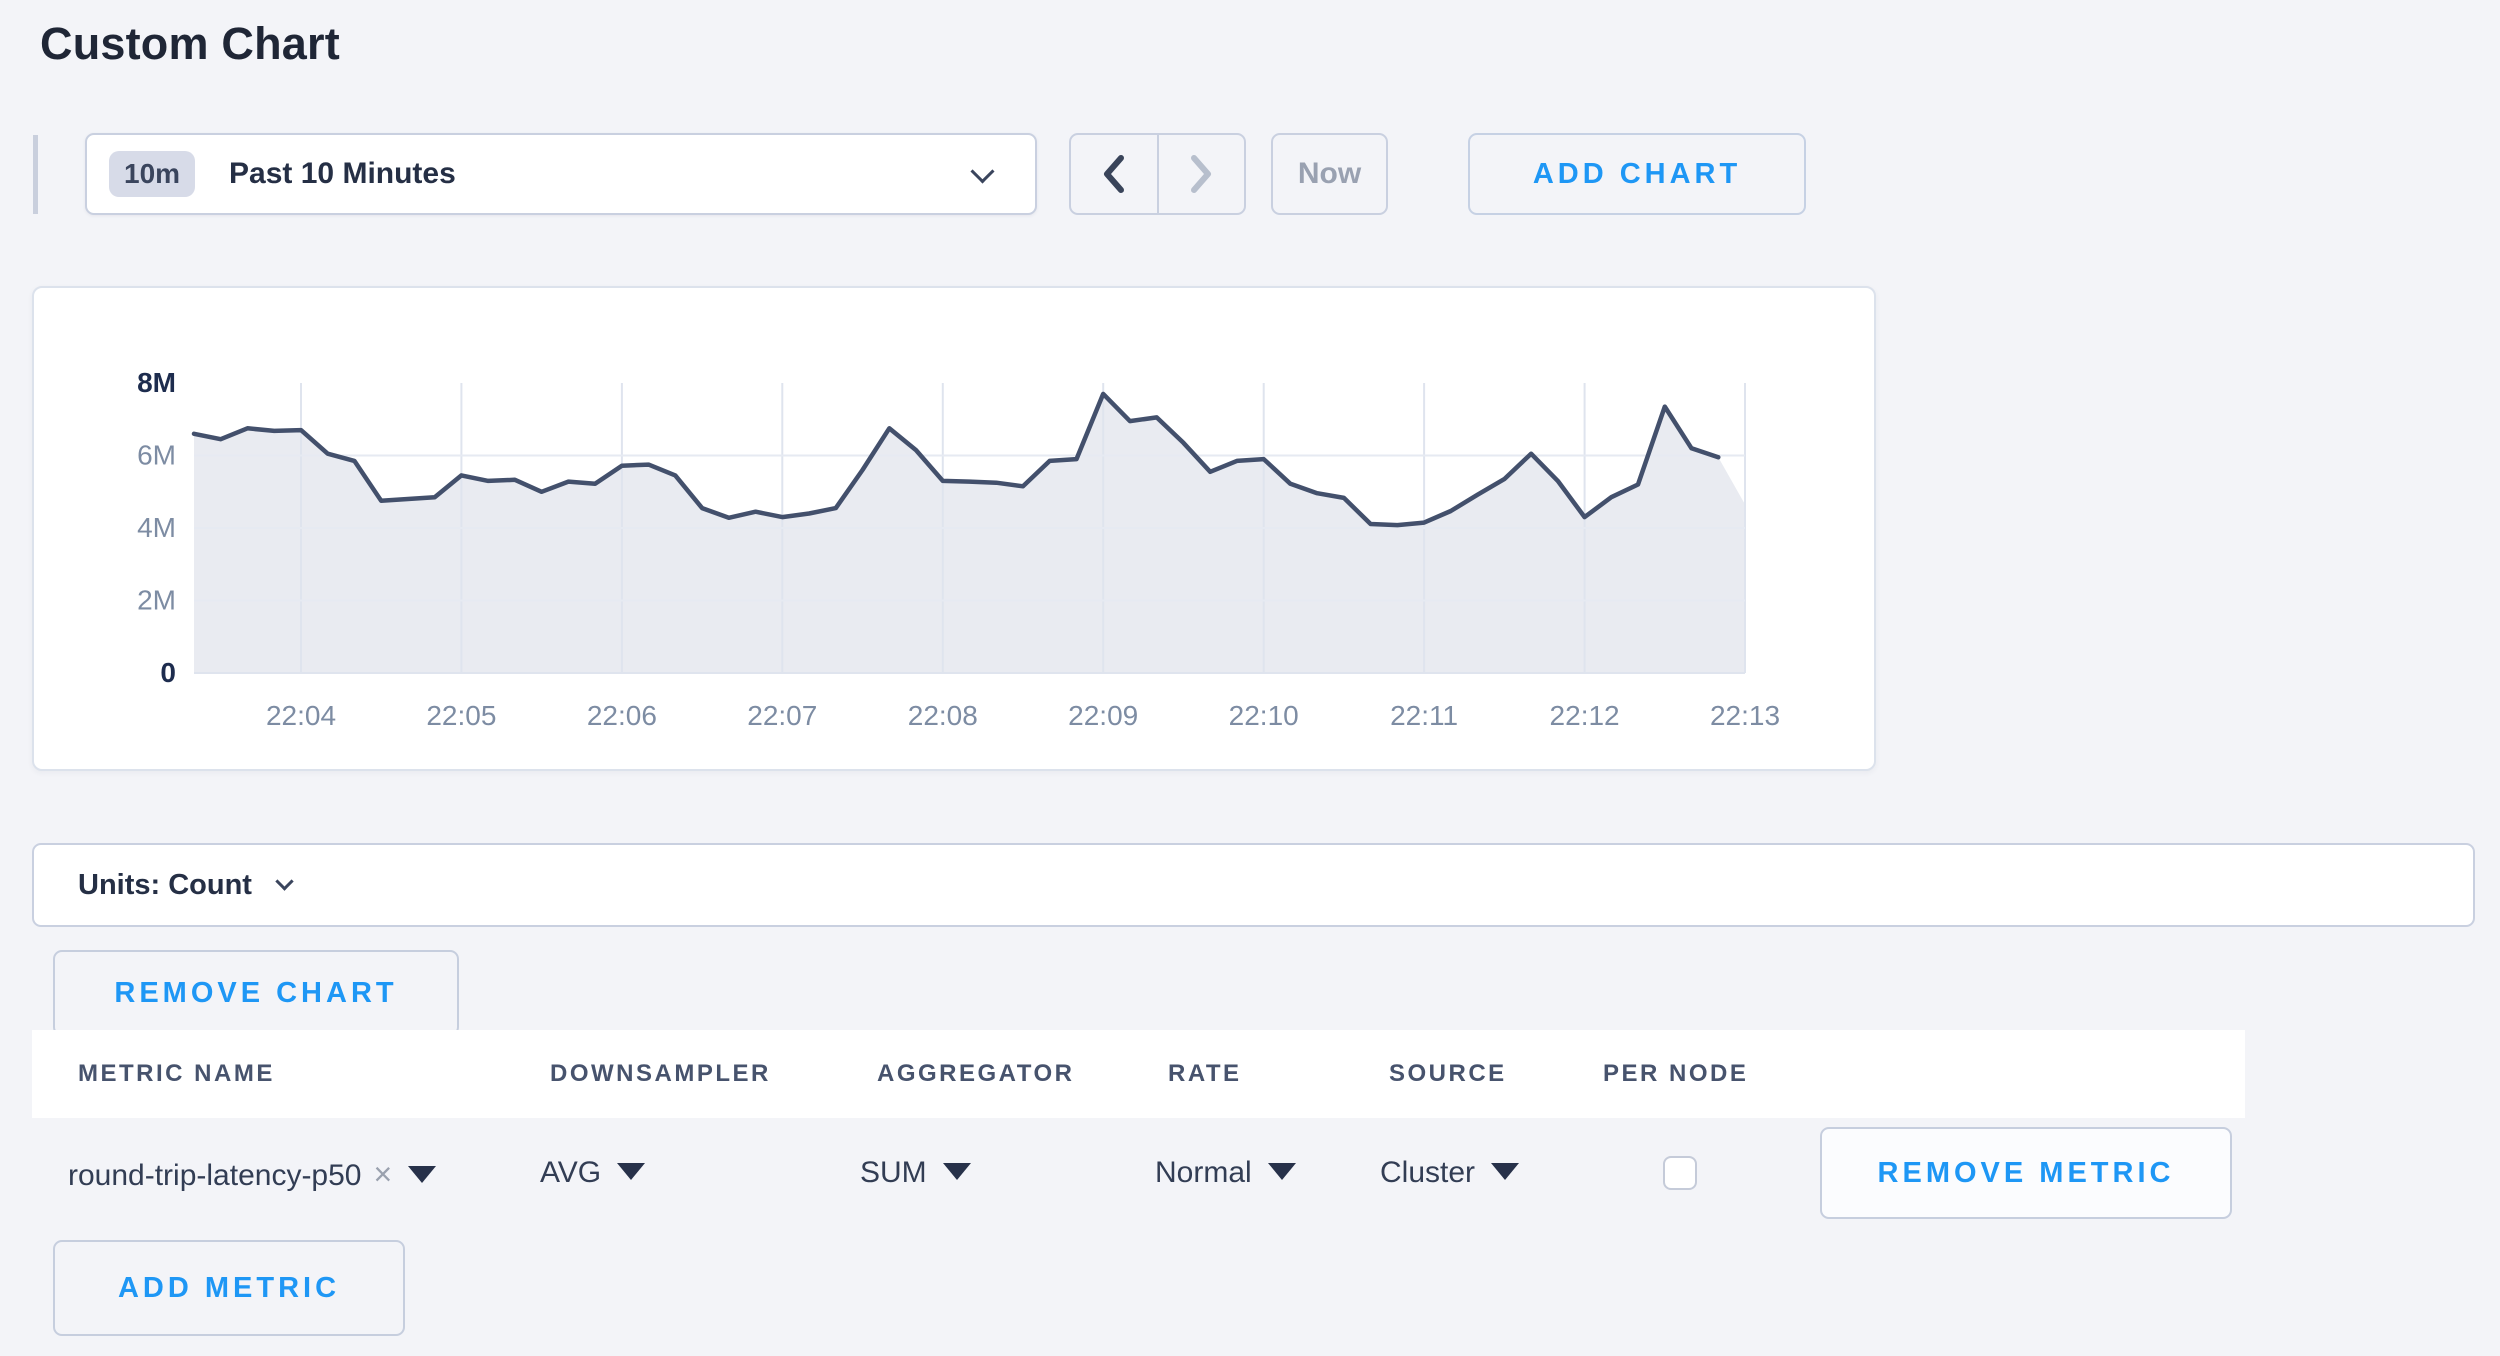 The height and width of the screenshot is (1356, 2500). Describe the element at coordinates (1103, 715) in the screenshot. I see `x-tick-label: 22:09` at that location.